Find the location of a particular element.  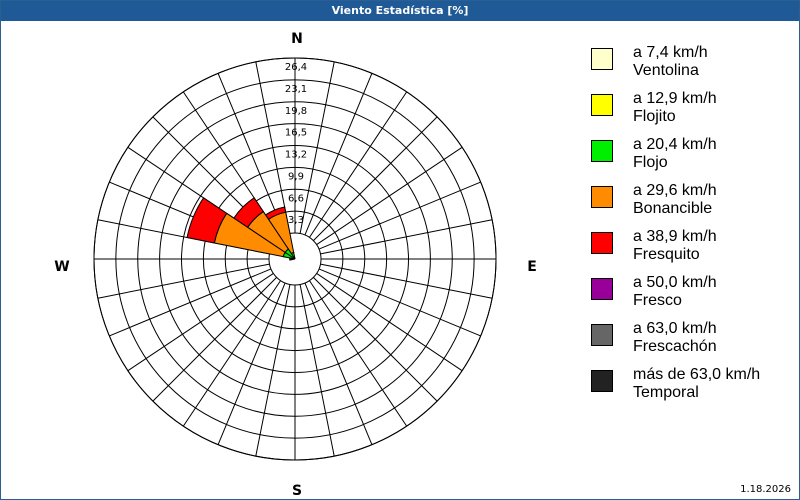

legend-item-bonancible: a 29,6 km/h Bonancible is located at coordinates (691, 205).